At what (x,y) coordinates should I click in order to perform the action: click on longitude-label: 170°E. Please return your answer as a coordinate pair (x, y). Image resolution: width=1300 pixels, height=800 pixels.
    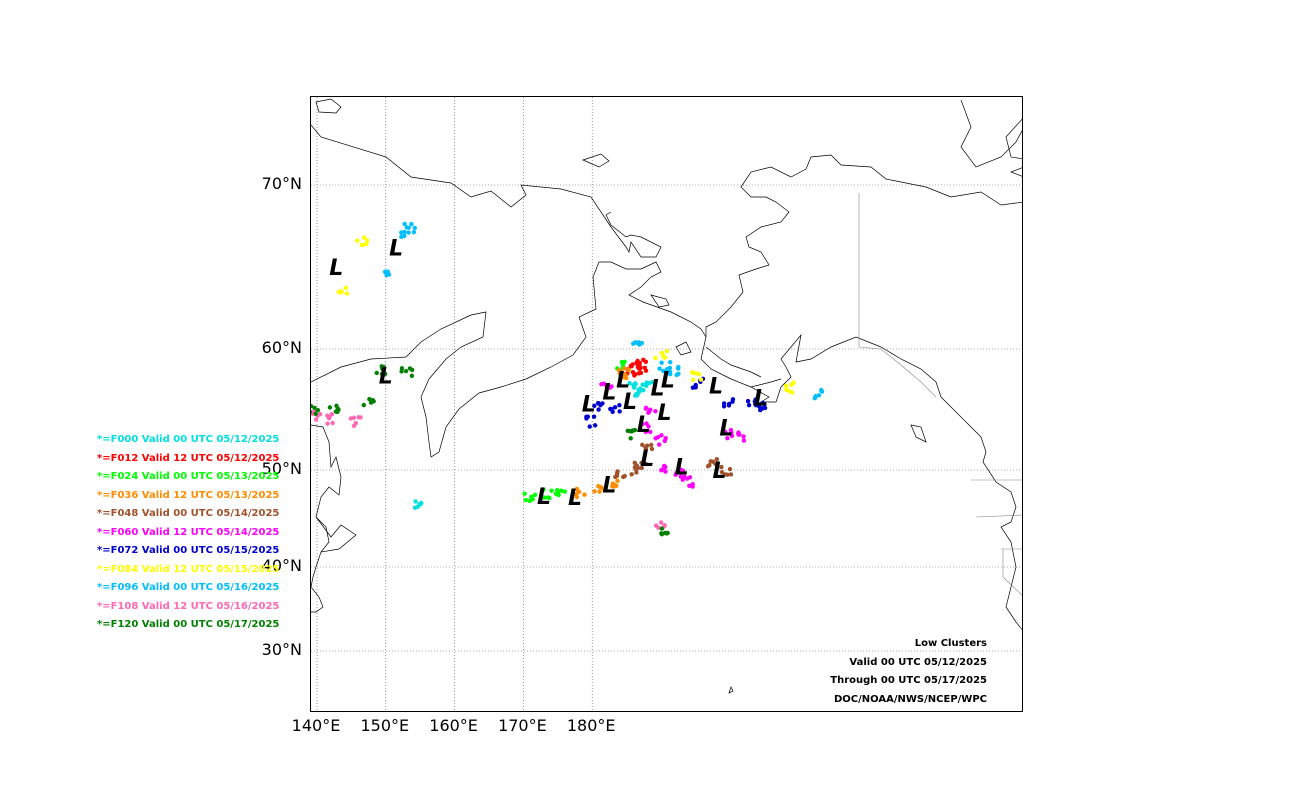
    Looking at the image, I should click on (522, 725).